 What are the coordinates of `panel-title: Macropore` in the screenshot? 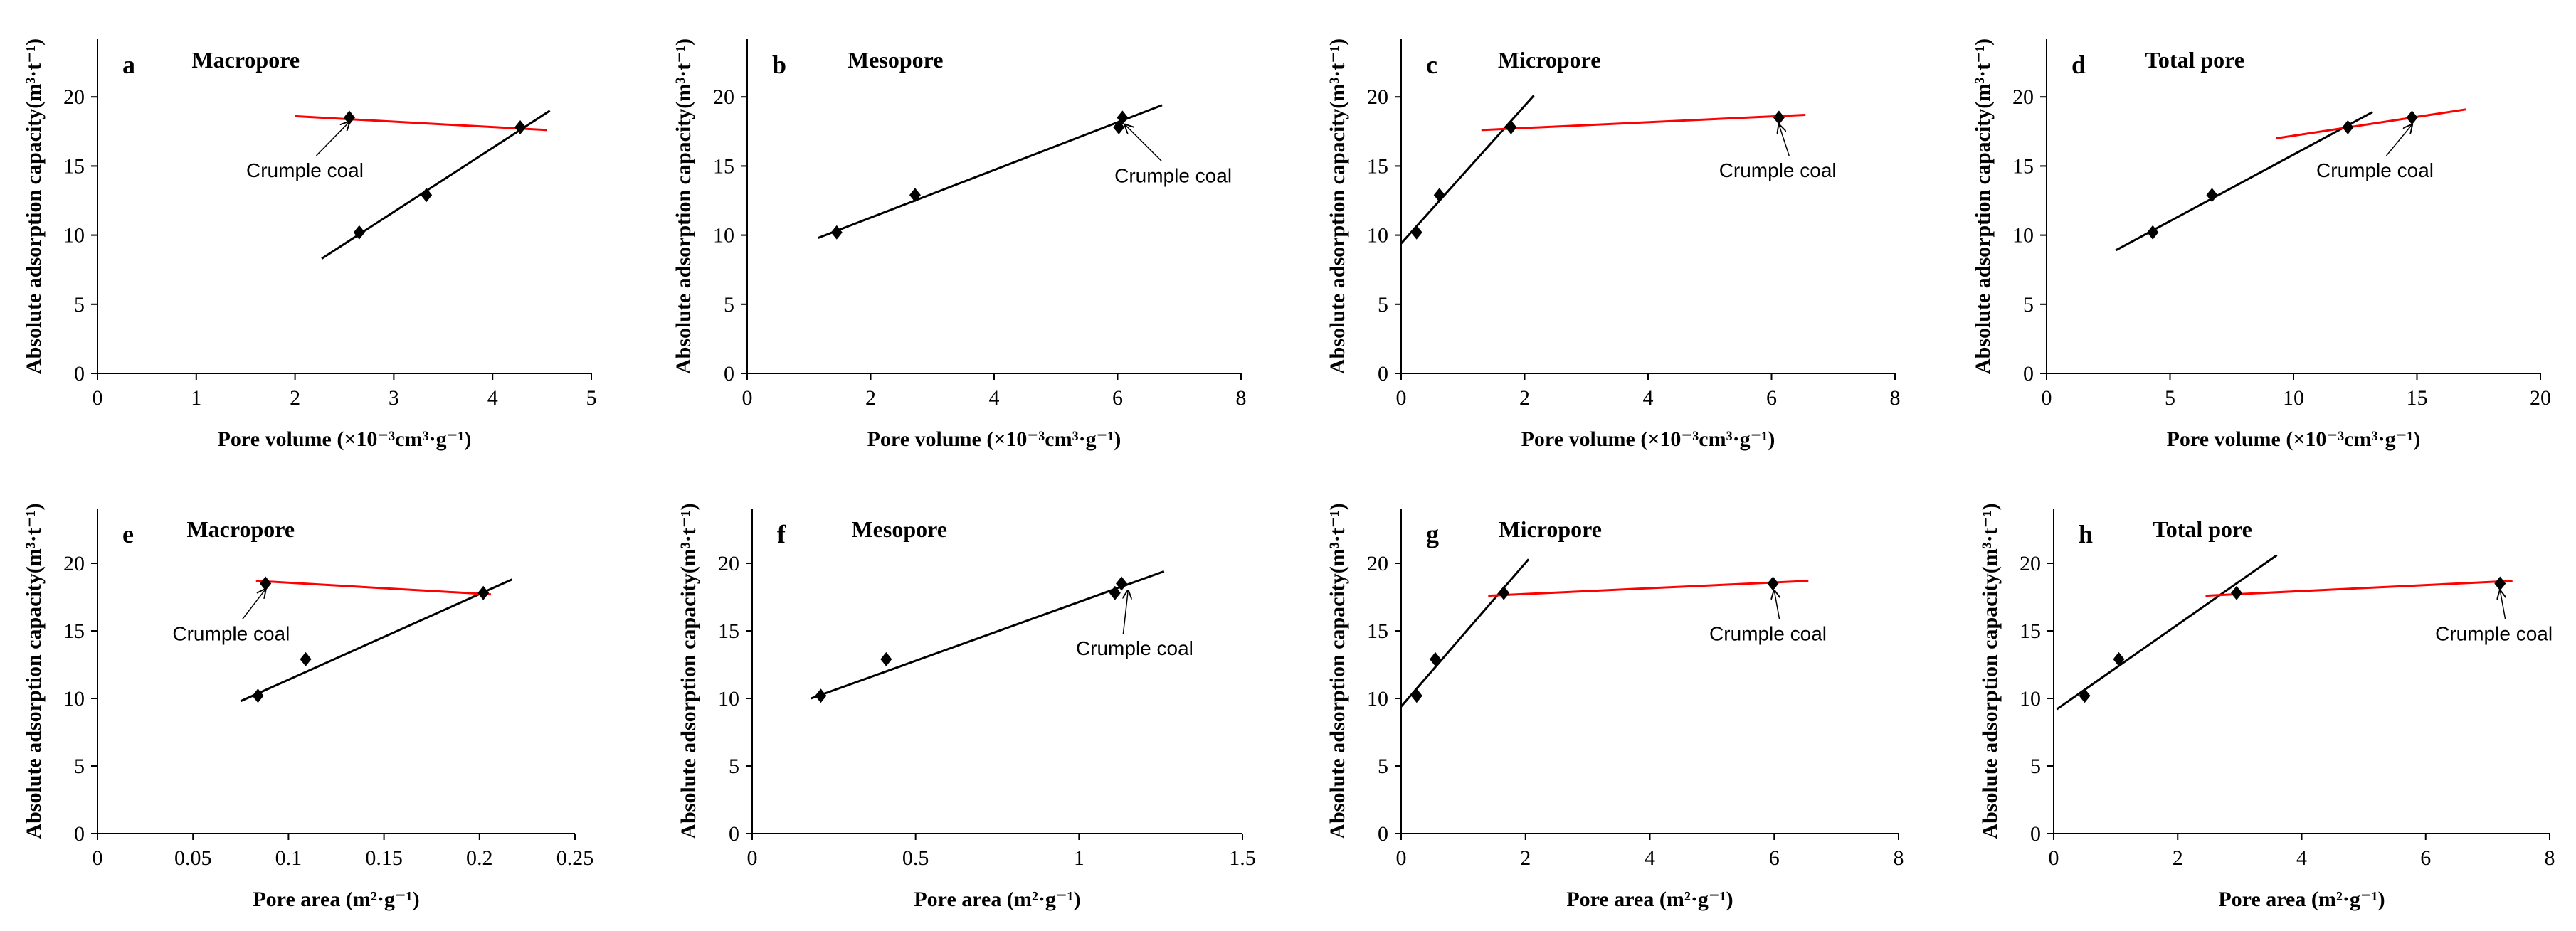 It's located at (246, 60).